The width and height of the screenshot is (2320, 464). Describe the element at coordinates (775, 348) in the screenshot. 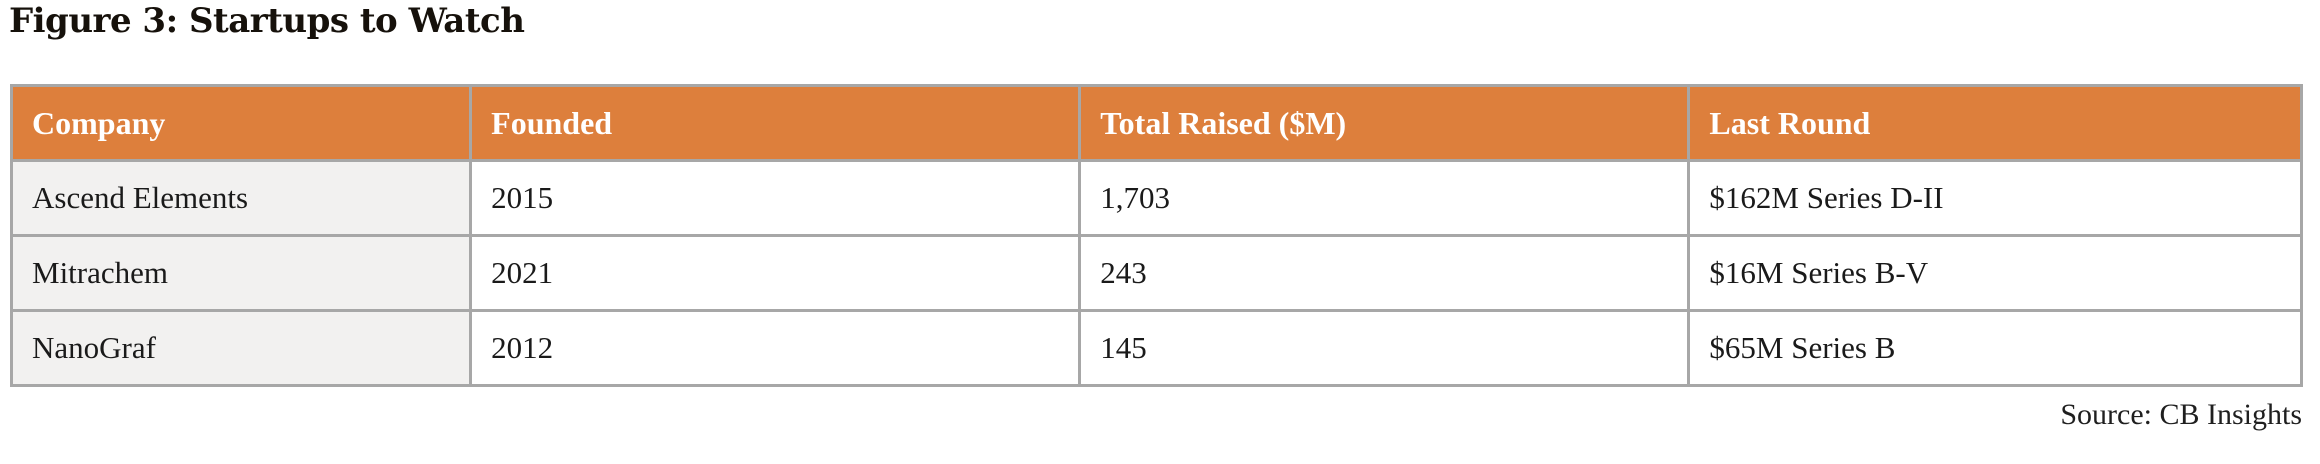

I see `cell-founded: 2012` at that location.